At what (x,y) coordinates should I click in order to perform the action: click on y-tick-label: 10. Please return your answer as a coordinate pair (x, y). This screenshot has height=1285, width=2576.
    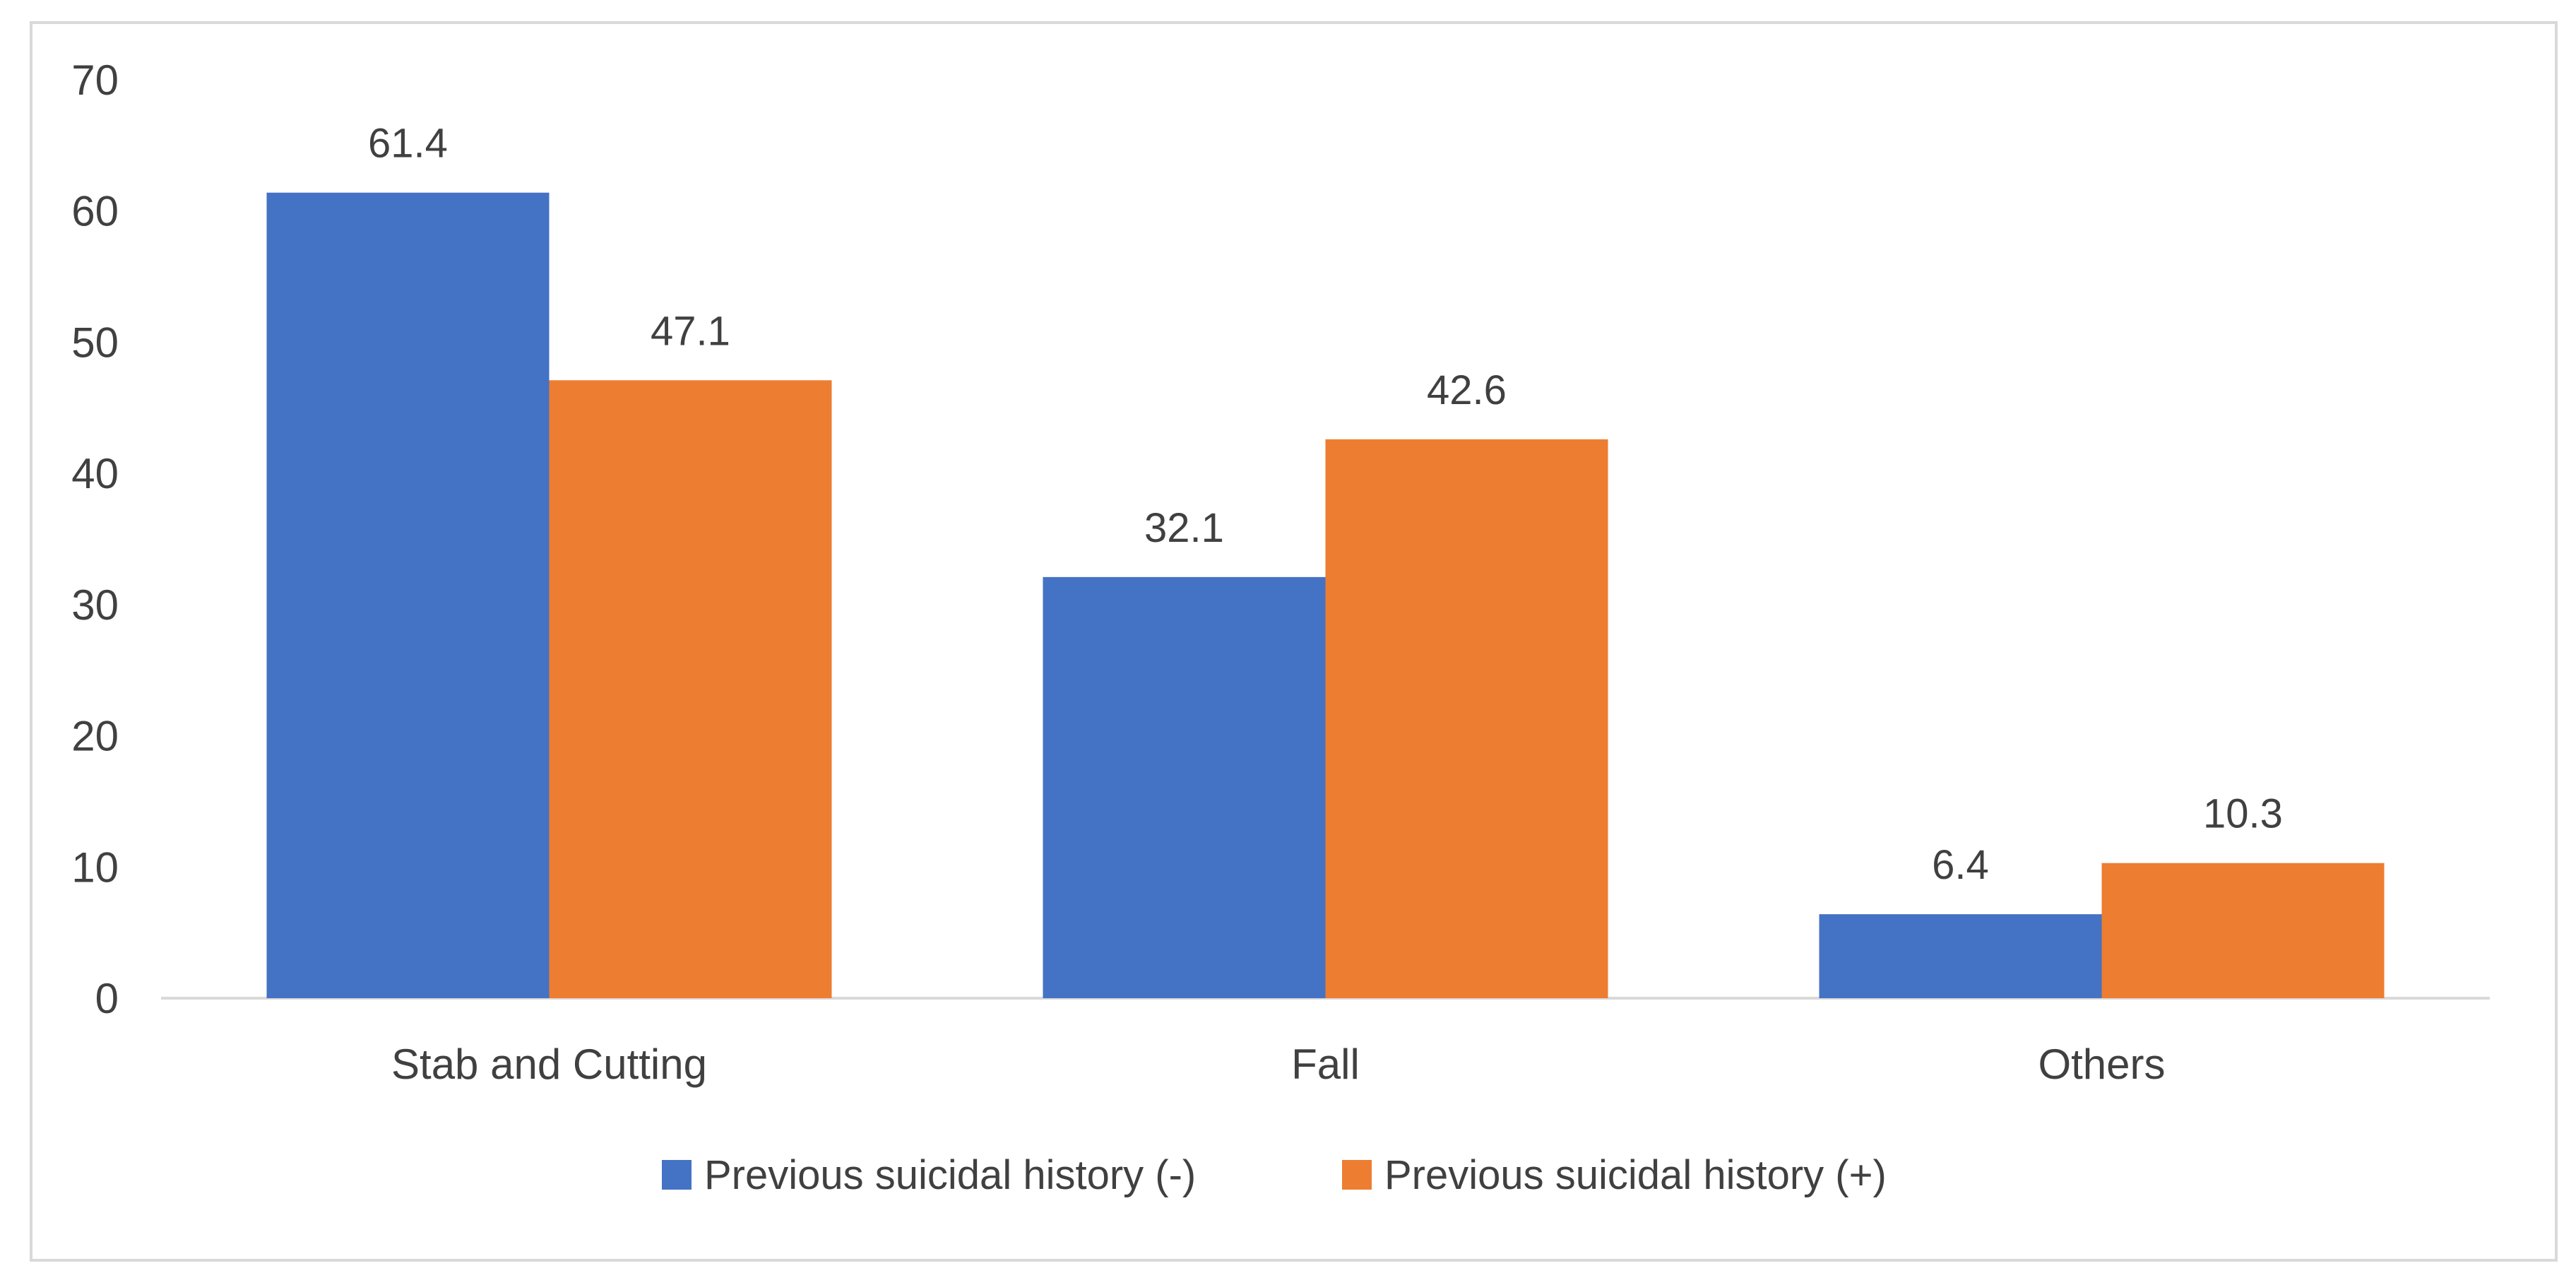
    Looking at the image, I should click on (95, 867).